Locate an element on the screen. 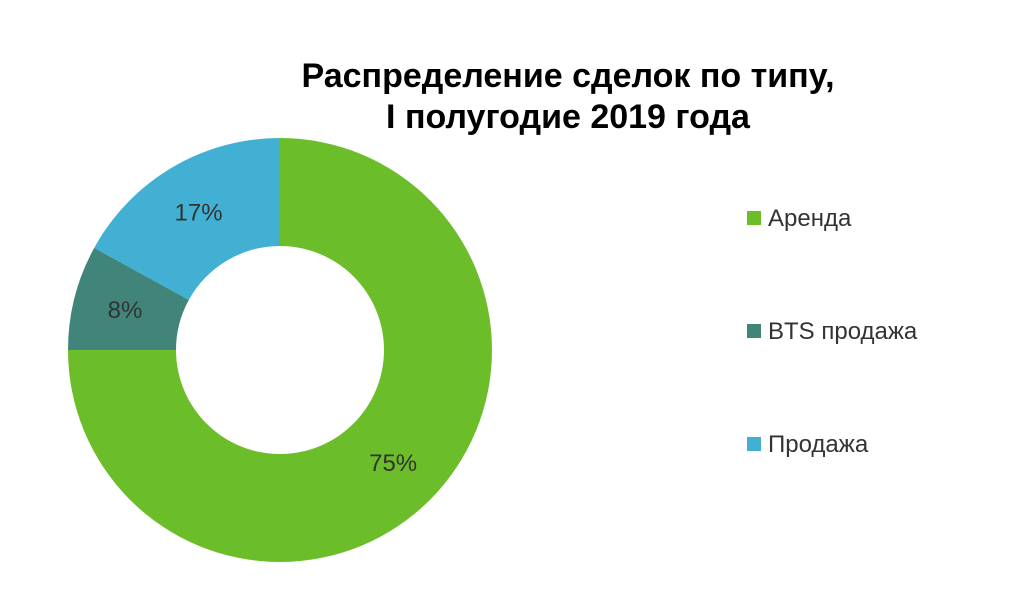 This screenshot has width=1036, height=591. legend-label-1: BTS продажа is located at coordinates (843, 331).